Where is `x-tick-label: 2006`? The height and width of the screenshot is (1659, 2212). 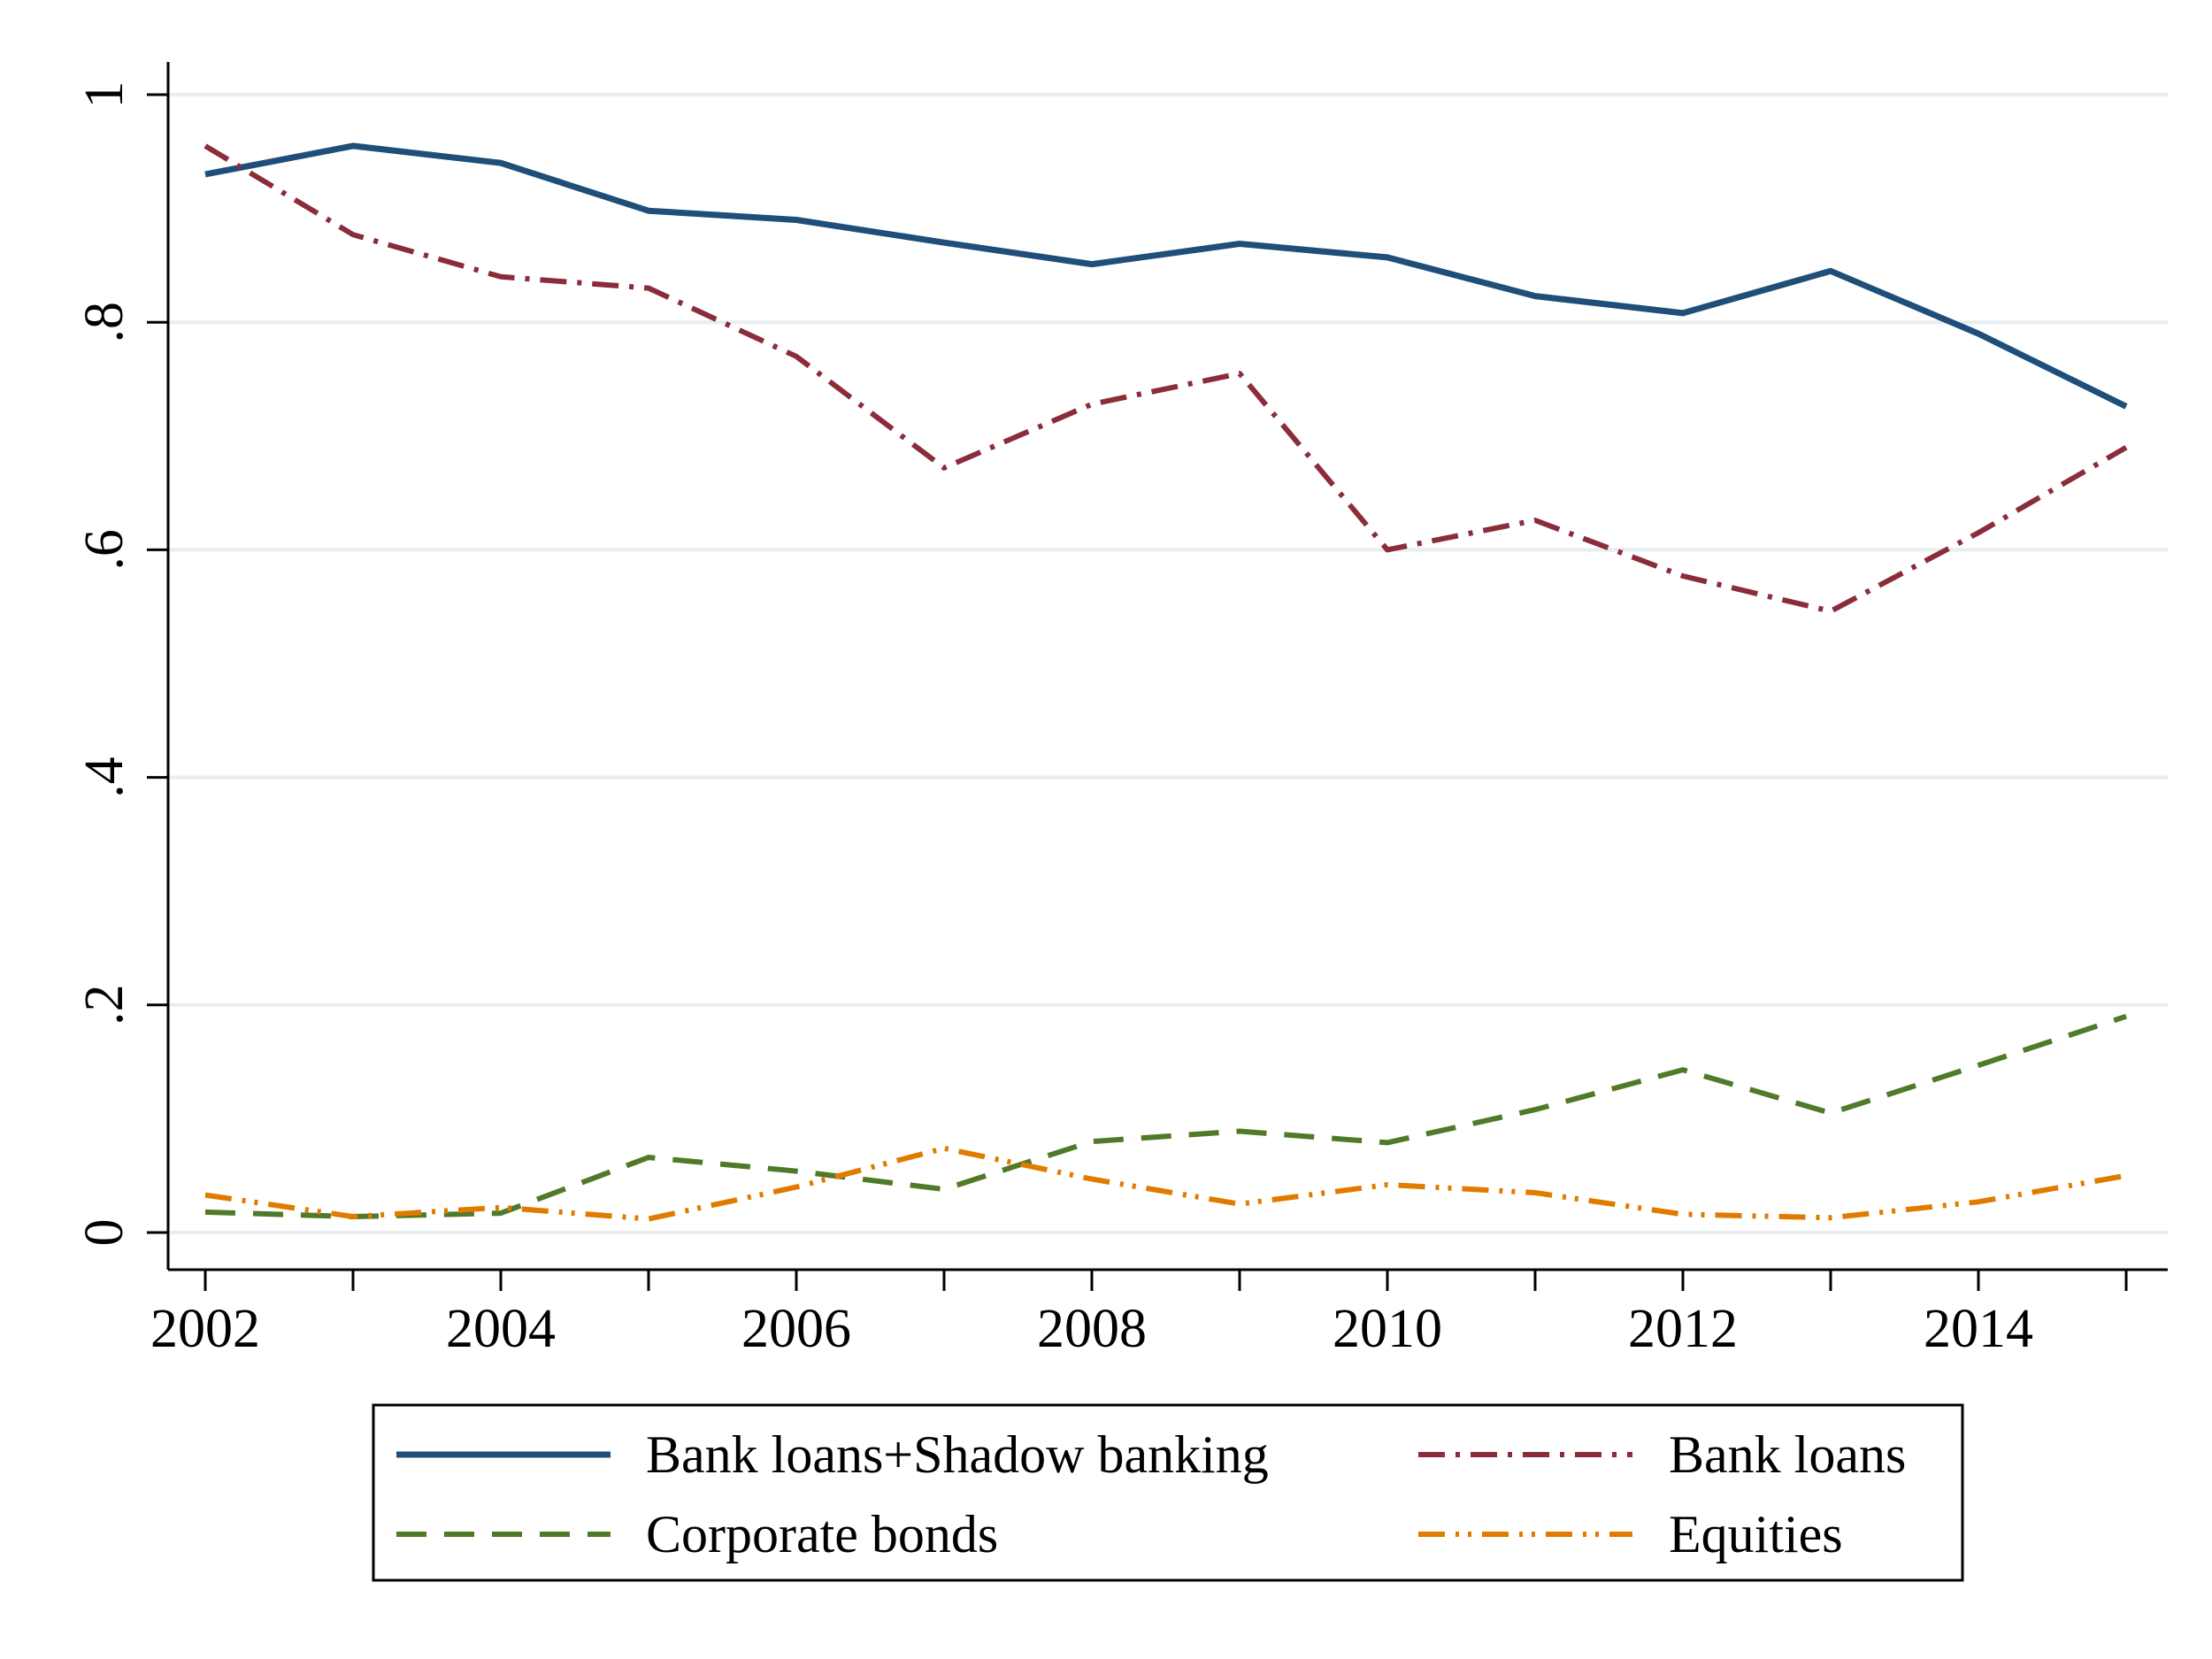
x-tick-label: 2006 is located at coordinates (796, 1329).